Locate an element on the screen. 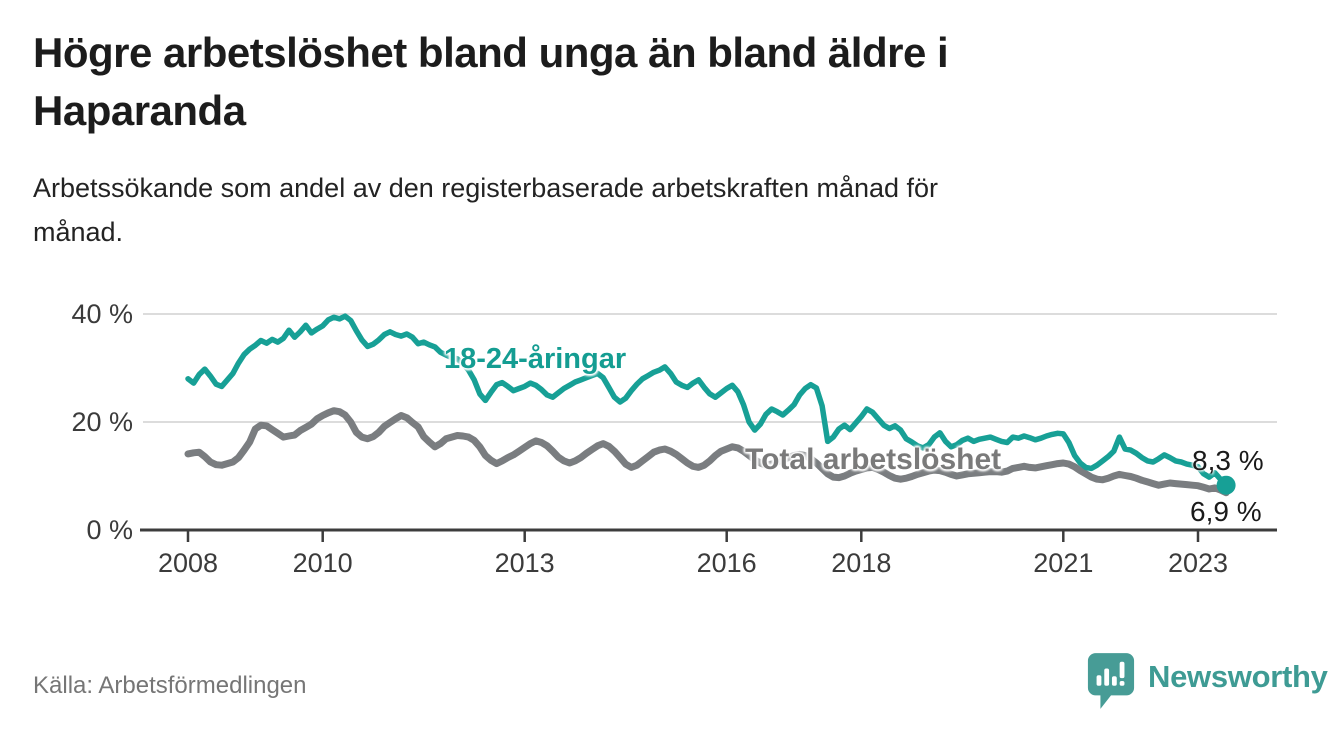  newsworthy-logo-icon is located at coordinates (1111, 681).